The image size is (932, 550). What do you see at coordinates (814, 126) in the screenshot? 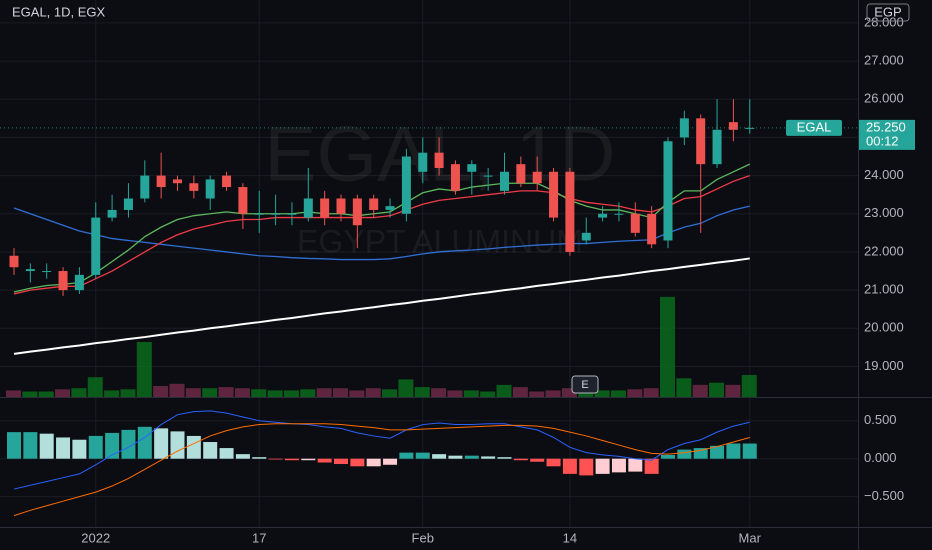
I see `symbol-tag-label: EGAL` at bounding box center [814, 126].